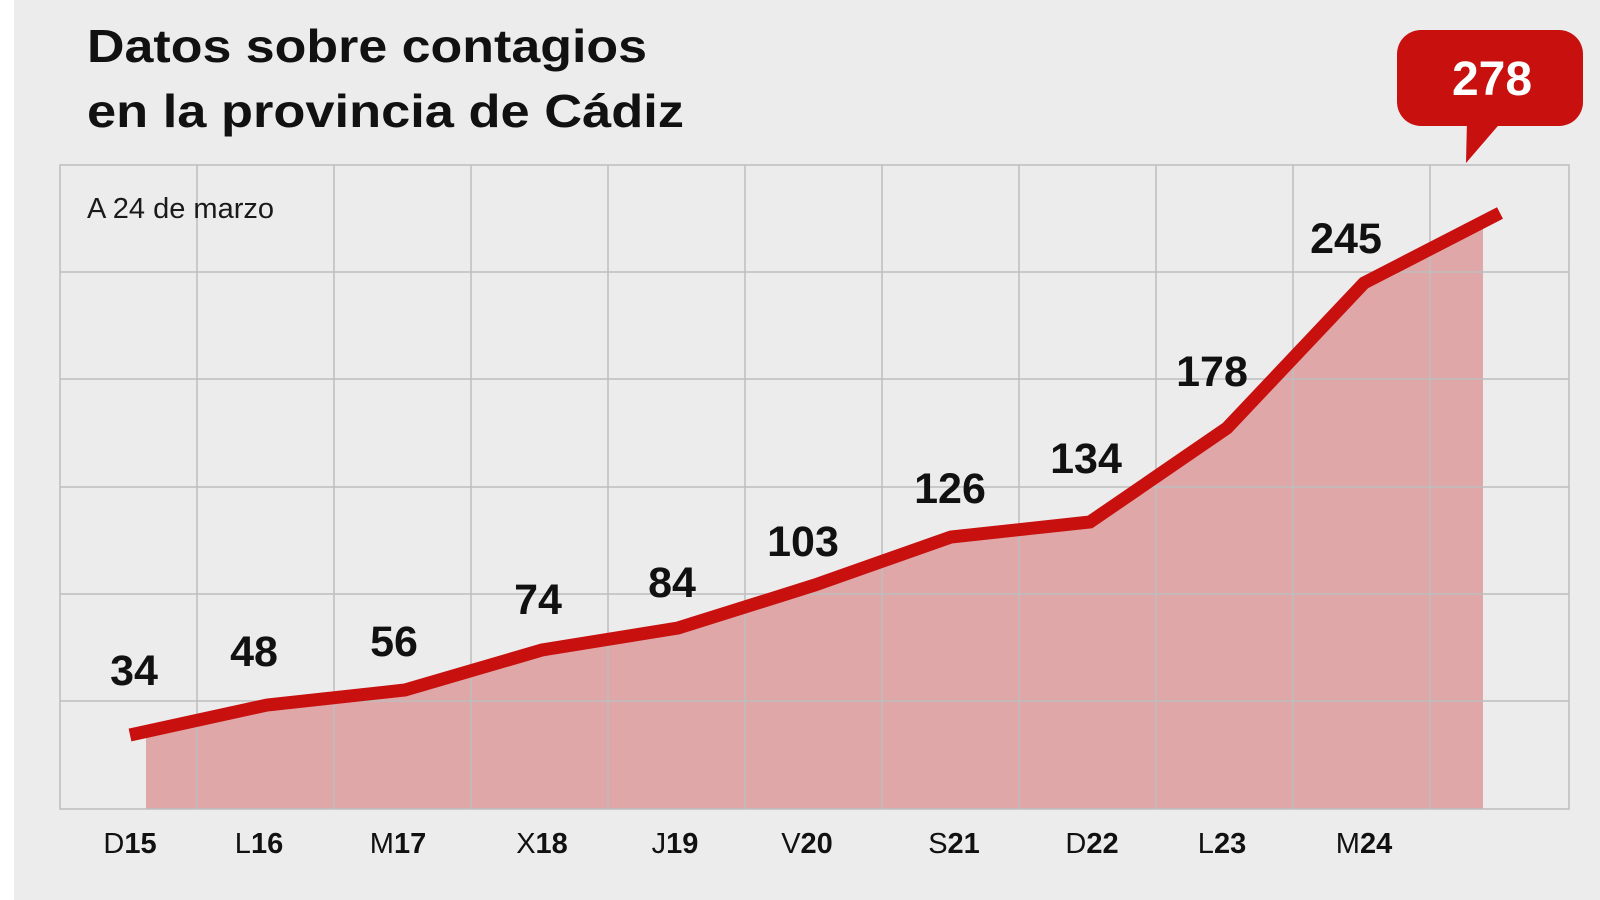  I want to click on value-label: 134, so click(1086, 459).